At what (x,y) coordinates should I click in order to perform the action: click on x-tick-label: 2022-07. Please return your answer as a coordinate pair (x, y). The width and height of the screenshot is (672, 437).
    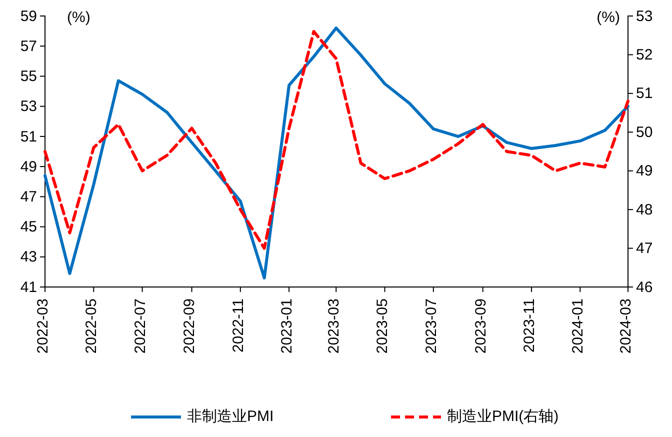
    Looking at the image, I should click on (140, 326).